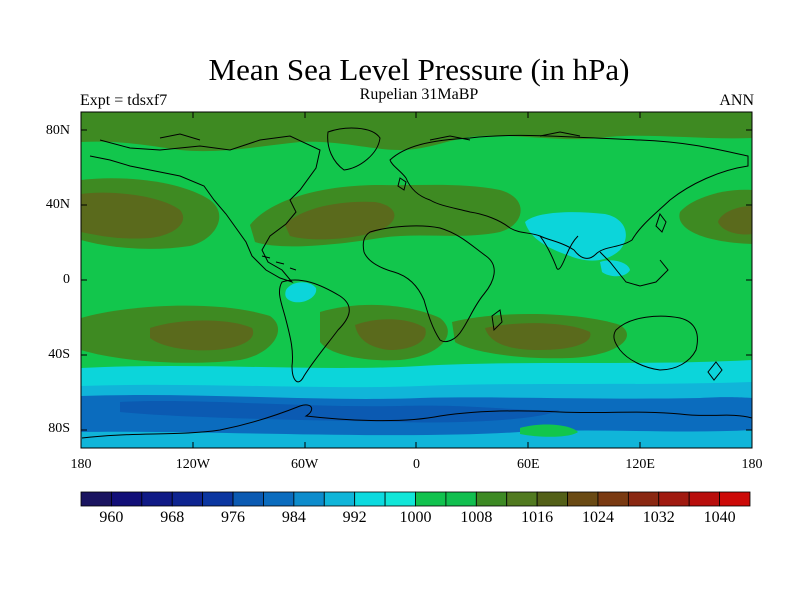  Describe the element at coordinates (559, 252) in the screenshot. I see `india-coast` at that location.